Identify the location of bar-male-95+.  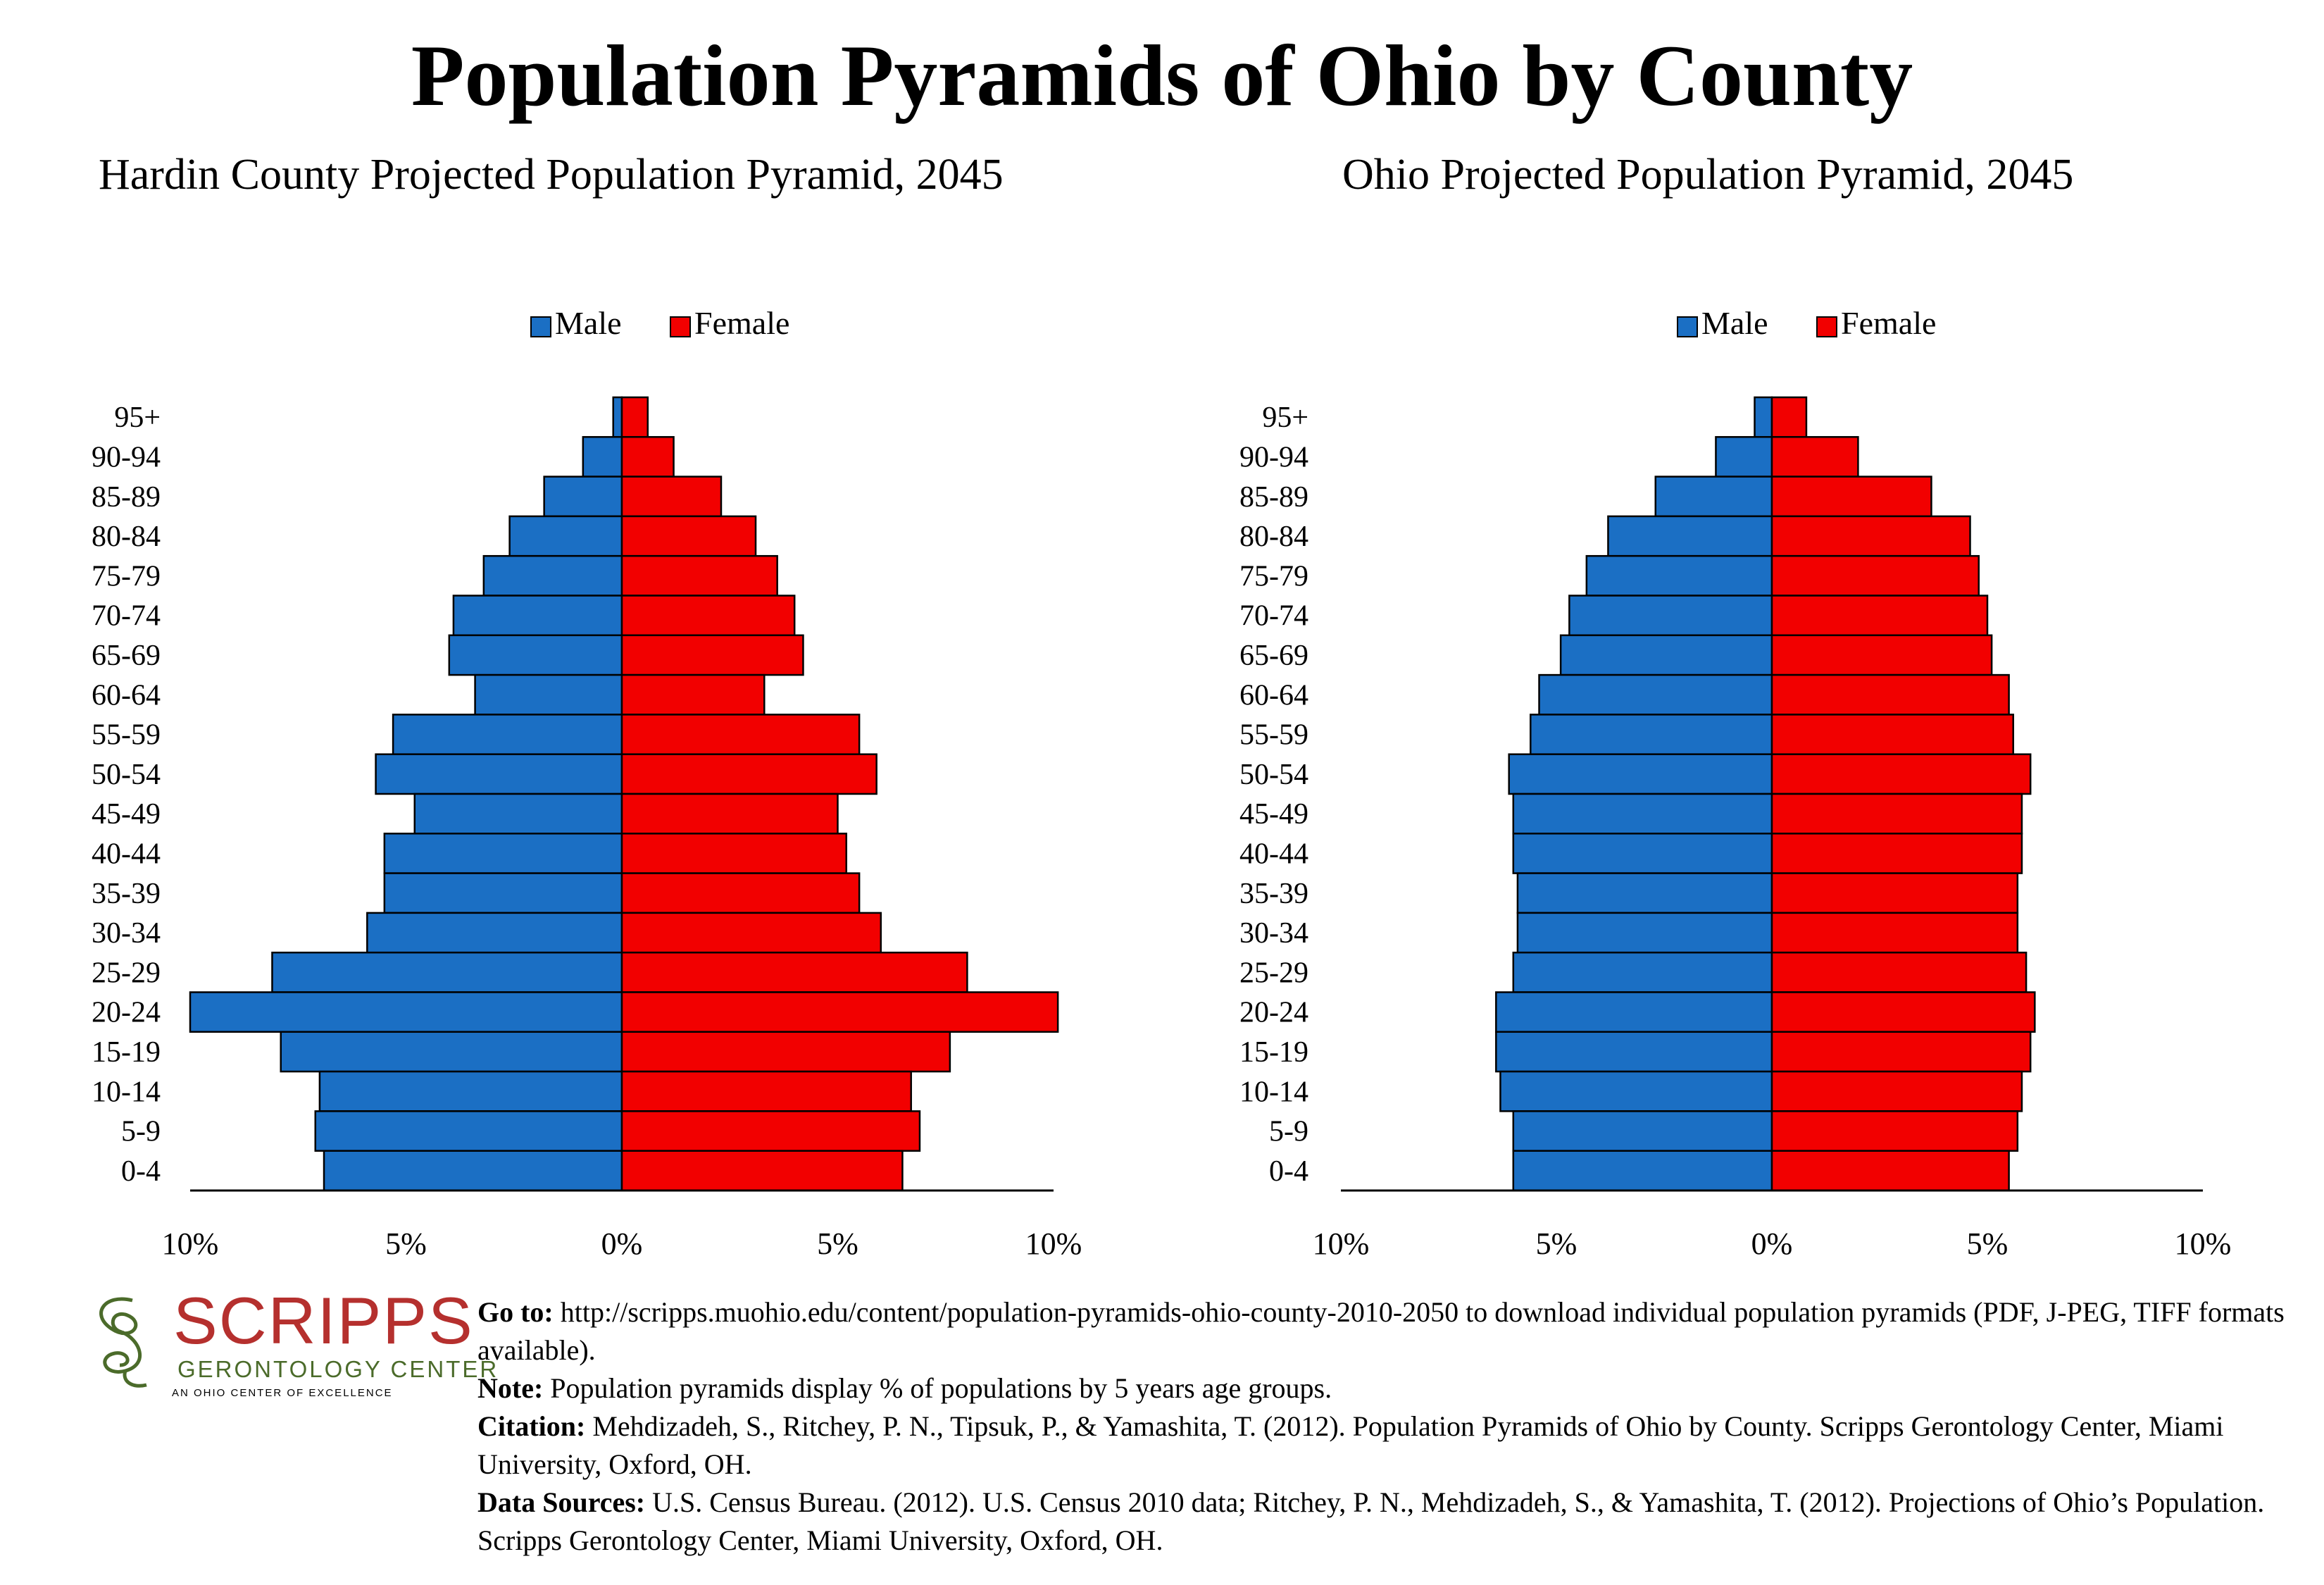
(1763, 417).